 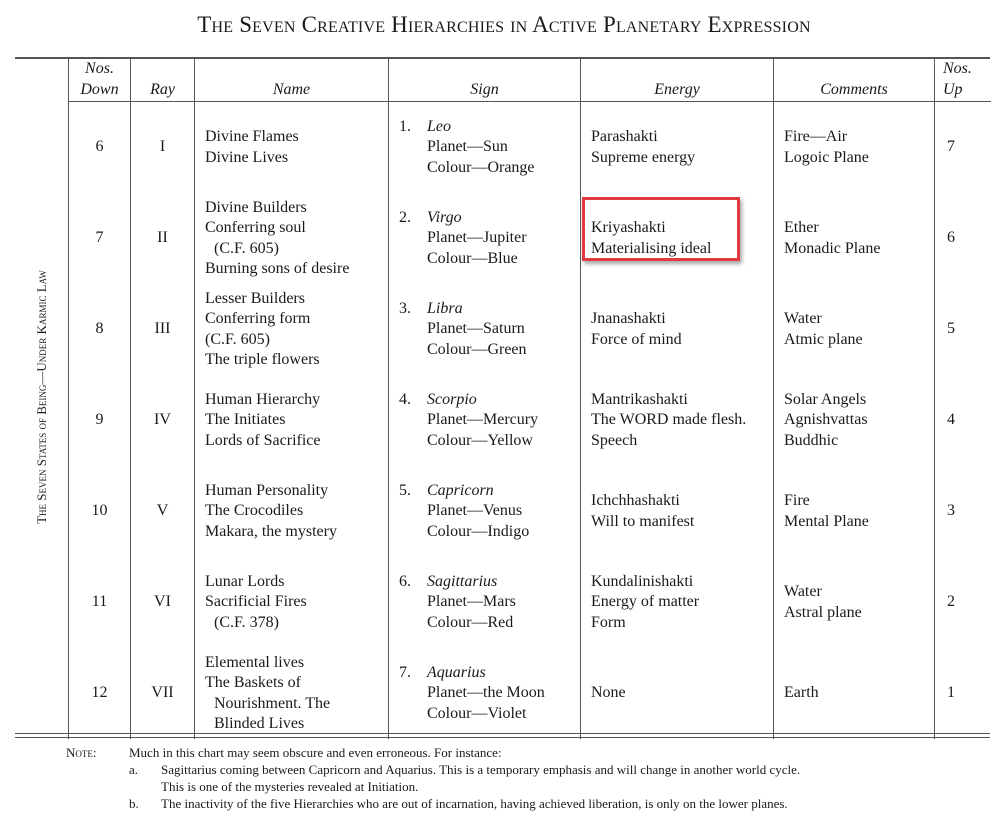 What do you see at coordinates (854, 602) in the screenshot?
I see `comments-cell: Water Astral plane` at bounding box center [854, 602].